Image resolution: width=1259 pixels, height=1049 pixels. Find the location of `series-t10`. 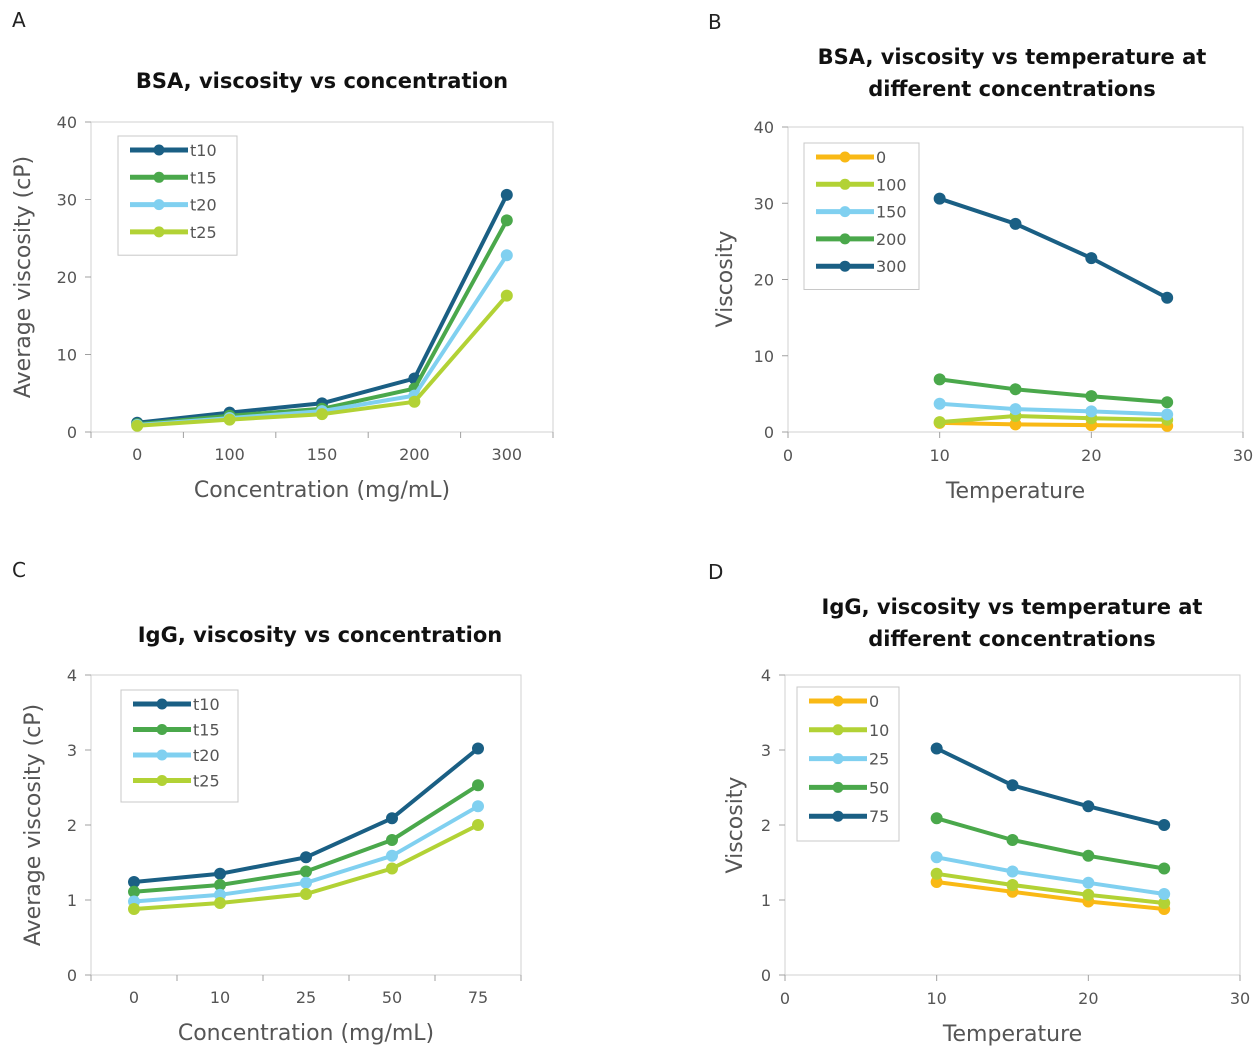

series-t10 is located at coordinates (306, 815).